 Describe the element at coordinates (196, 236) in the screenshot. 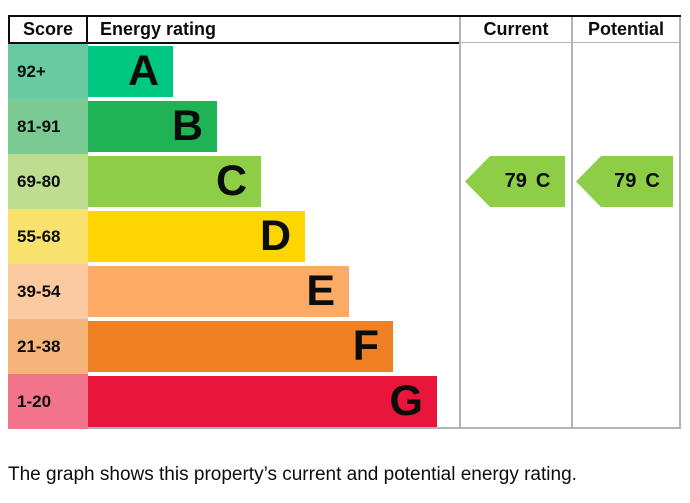

I see `band-bar: D` at that location.